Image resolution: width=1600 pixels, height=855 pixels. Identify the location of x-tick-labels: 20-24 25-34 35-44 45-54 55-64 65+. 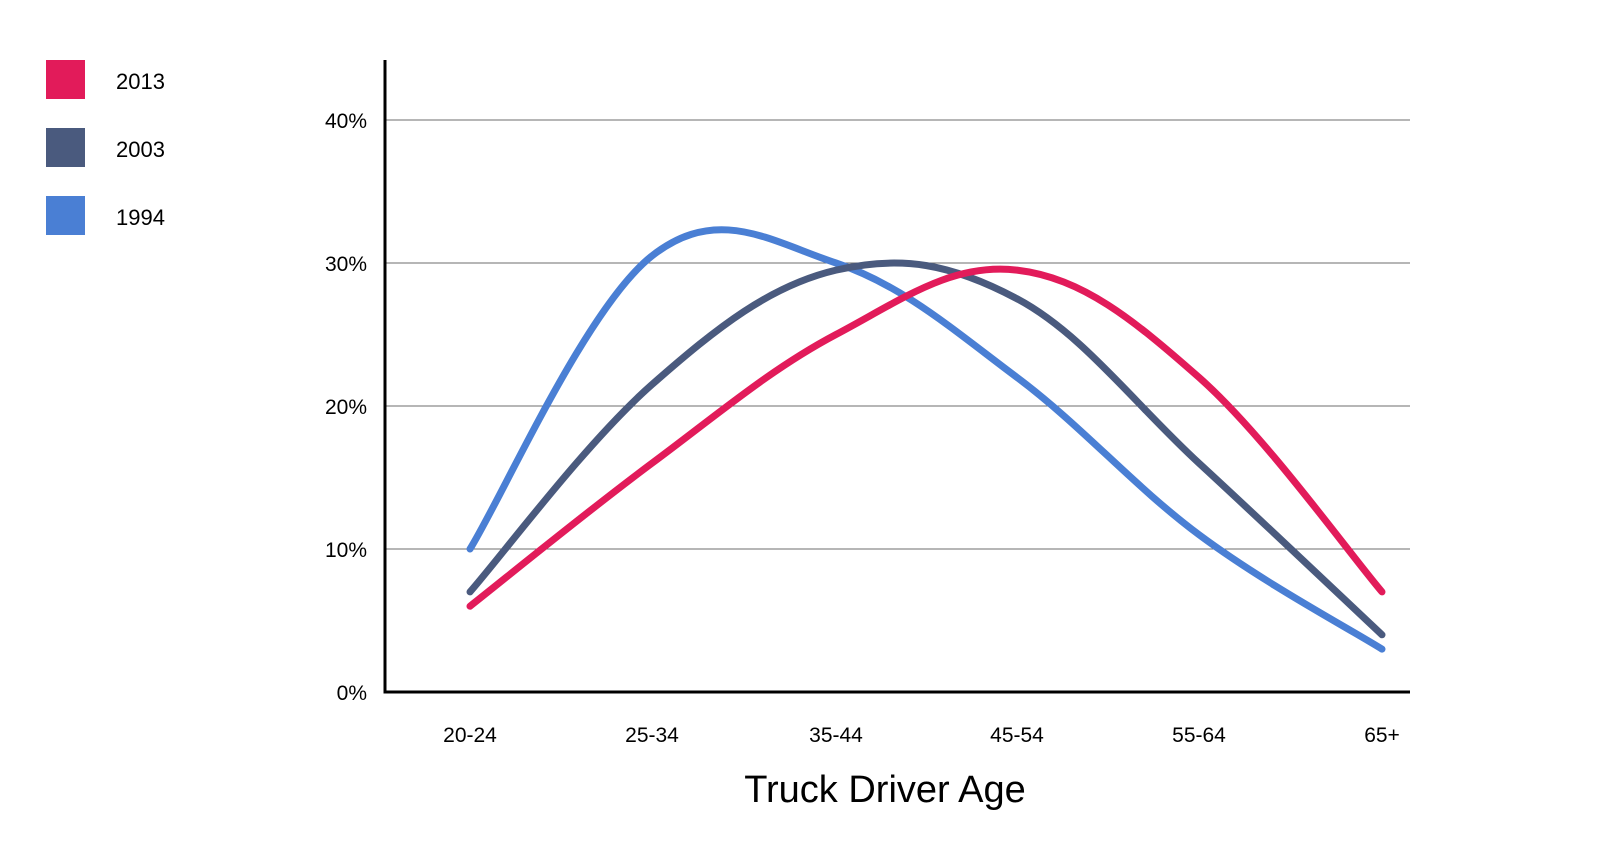
(921, 735).